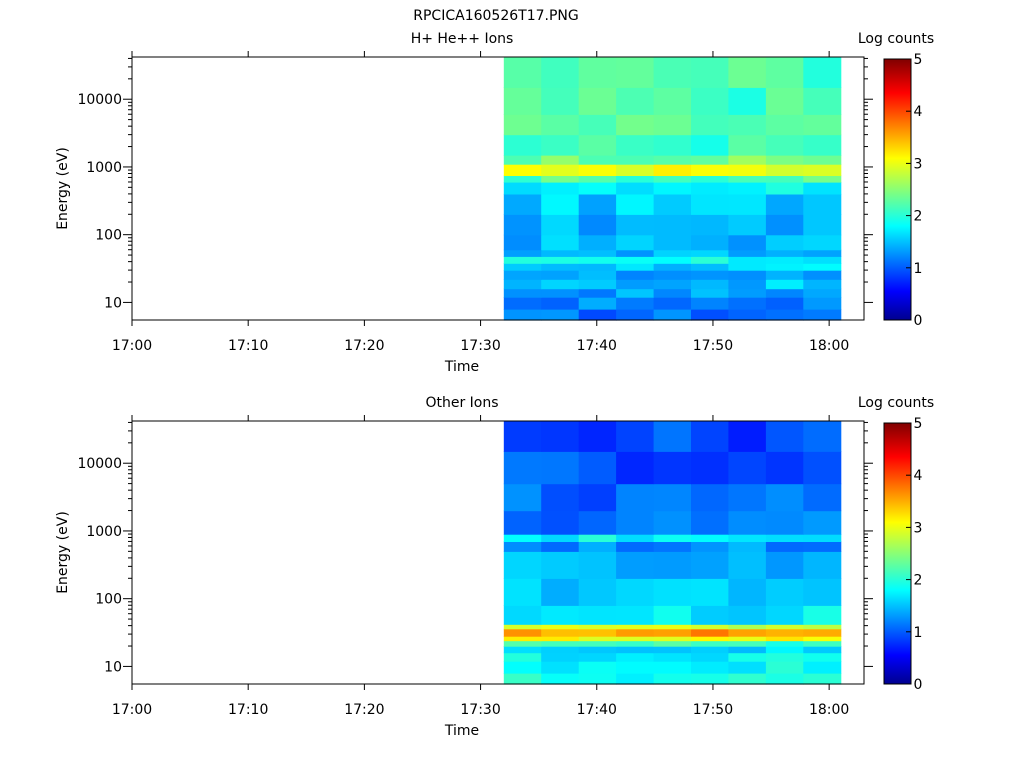 This screenshot has width=1024, height=768. I want to click on colorbar-tick-label: 5, so click(918, 424).